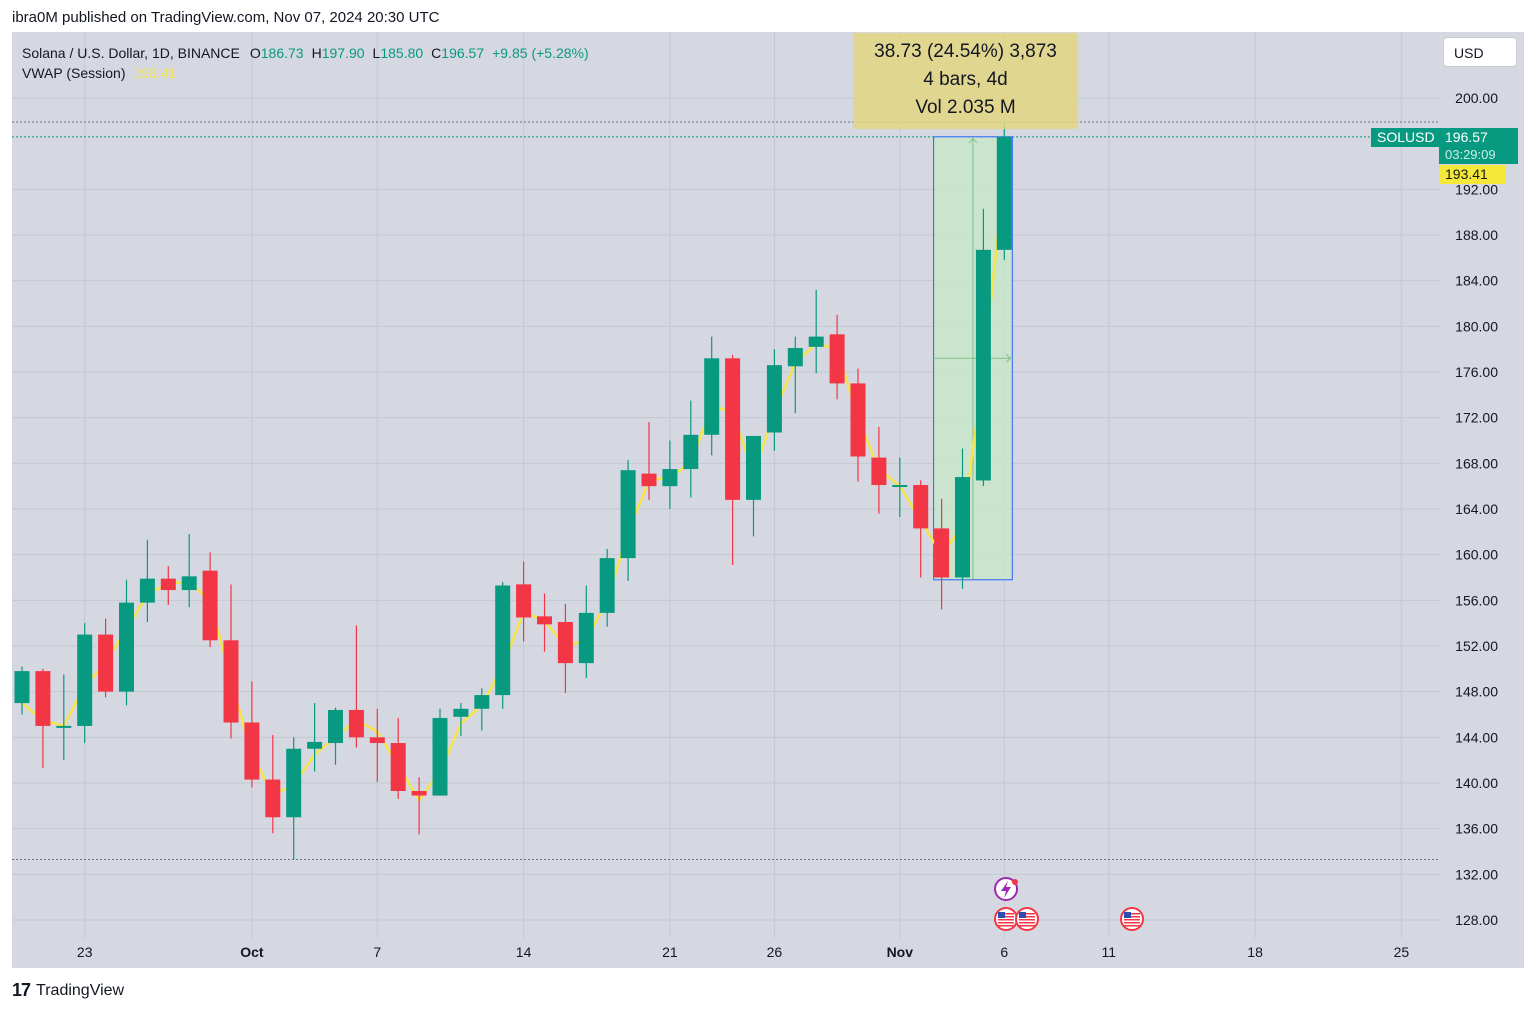  What do you see at coordinates (1476, 281) in the screenshot?
I see `y-tick-label: 184.00` at bounding box center [1476, 281].